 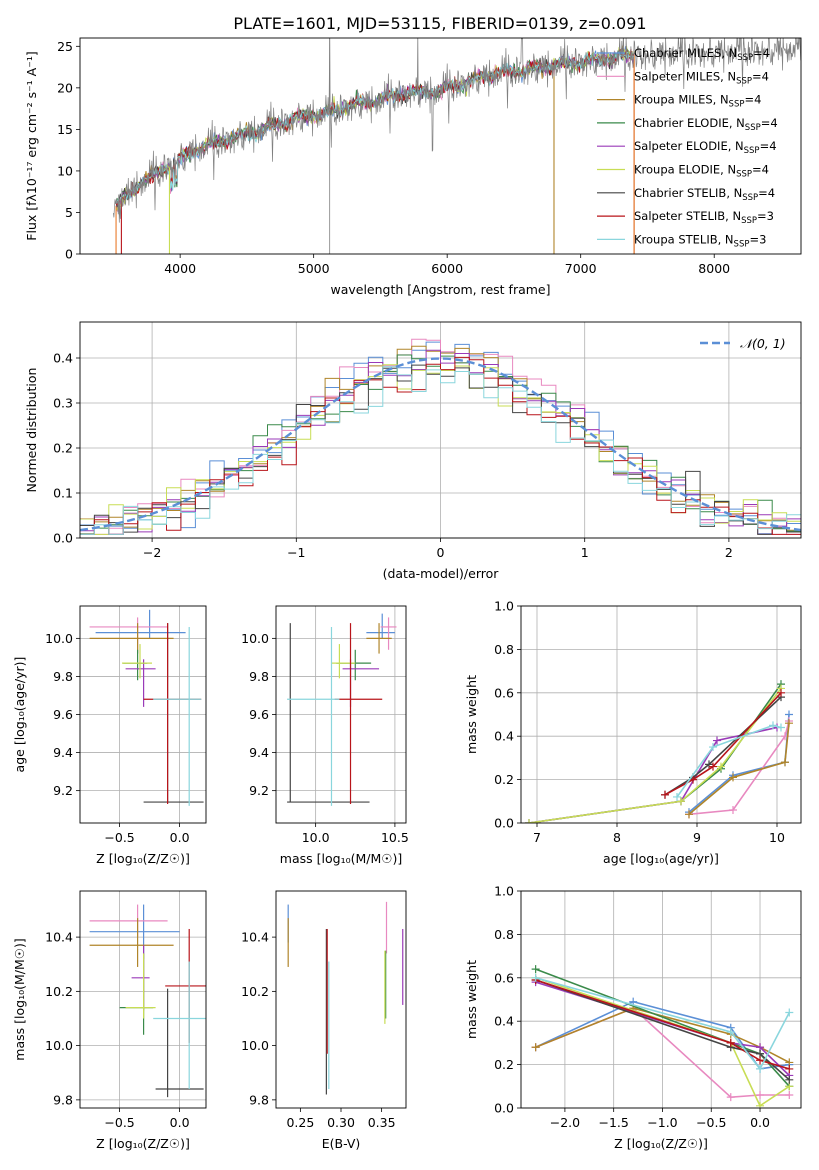 What do you see at coordinates (504, 779) in the screenshot?
I see `massweight_vs_age-ytick-label: 0.2` at bounding box center [504, 779].